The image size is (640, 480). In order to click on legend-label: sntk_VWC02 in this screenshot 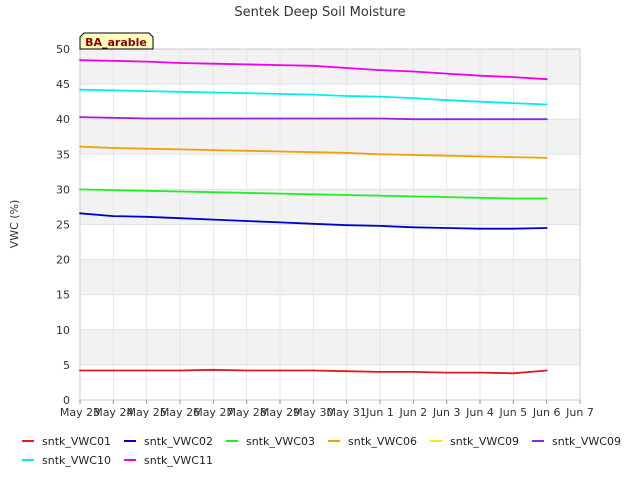, I will do `click(178, 441)`.